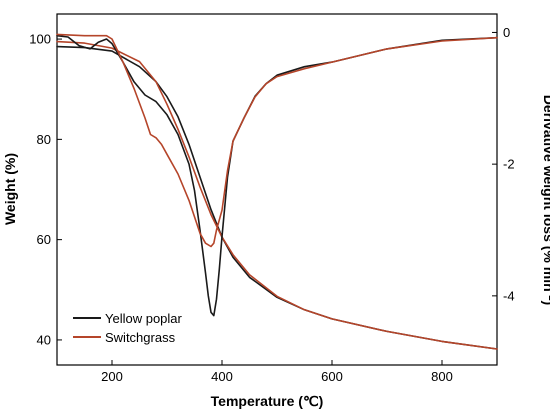 The image size is (550, 414). Describe the element at coordinates (128, 328) in the screenshot. I see `legend: Yellow poplar Switchgrass` at that location.